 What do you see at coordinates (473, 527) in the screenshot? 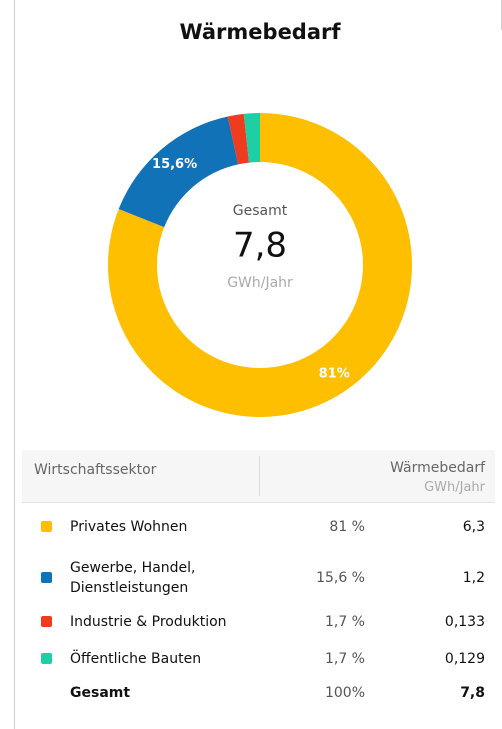
I see `sector-value: 6,3` at bounding box center [473, 527].